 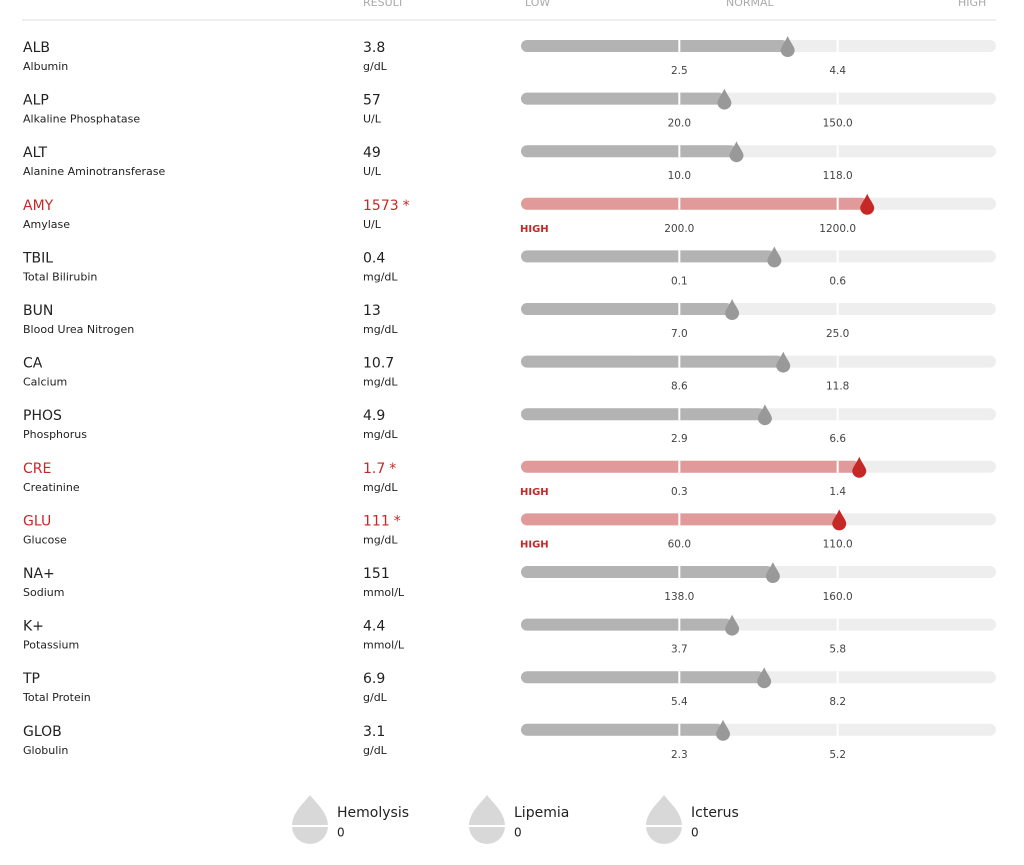 I want to click on range-high: 5.2, so click(x=837, y=755).